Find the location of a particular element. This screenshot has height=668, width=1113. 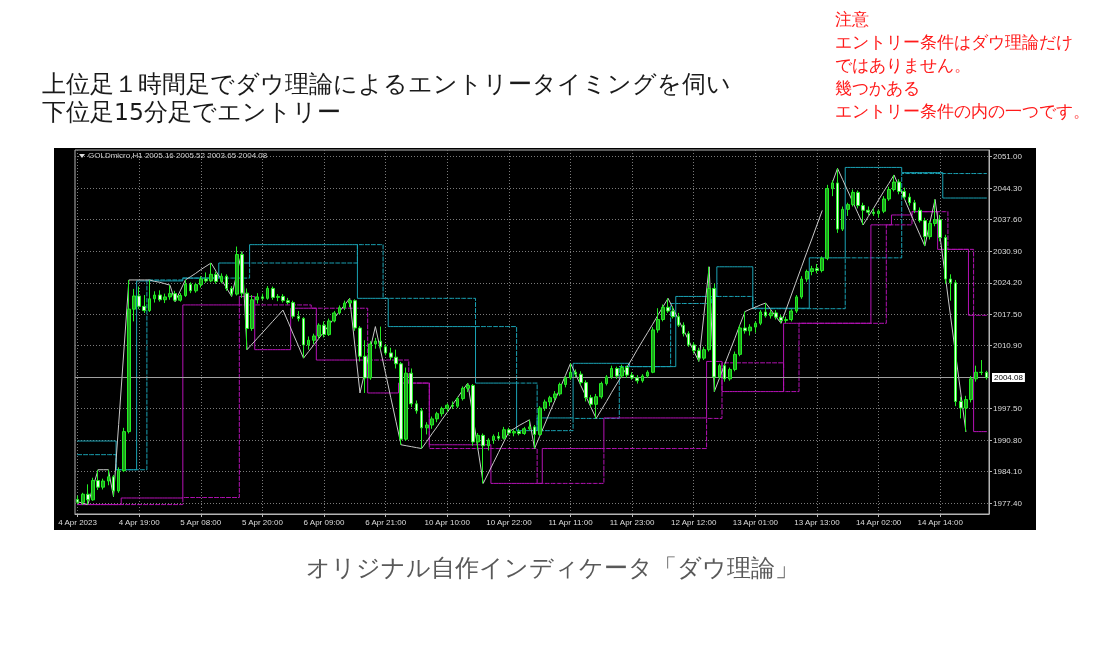

text: エントリー条件はダウ理論だけではありません。 is located at coordinates (954, 54).